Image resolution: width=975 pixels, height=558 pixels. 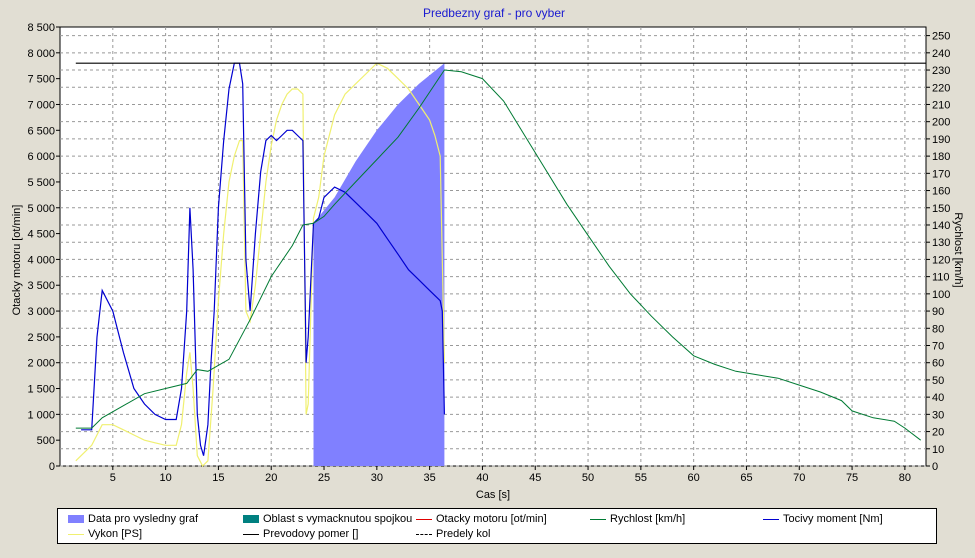 What do you see at coordinates (941, 174) in the screenshot?
I see `y2-tick-label: 170` at bounding box center [941, 174].